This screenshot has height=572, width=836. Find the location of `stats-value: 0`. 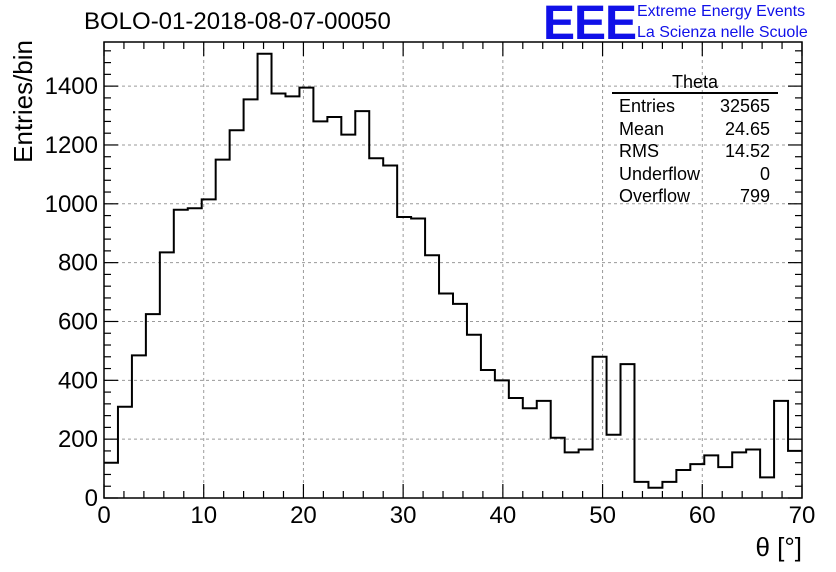

stats-value: 0 is located at coordinates (764, 173).